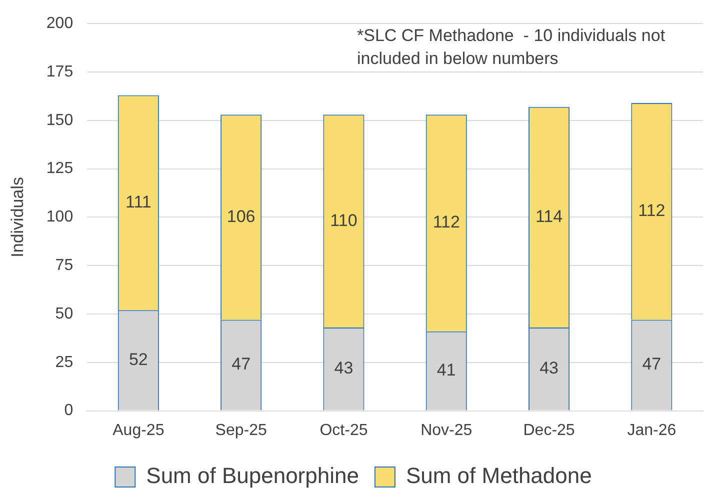 Image resolution: width=715 pixels, height=498 pixels. I want to click on x-tick-label: Dec-25, so click(549, 430).